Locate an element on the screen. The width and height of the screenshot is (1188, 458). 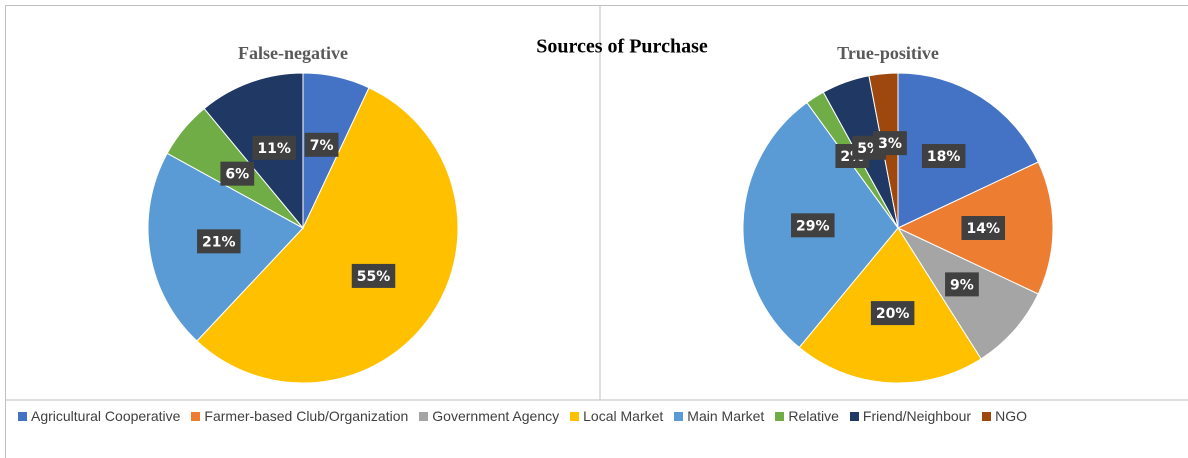
legend-item: Local Market is located at coordinates (616, 416).